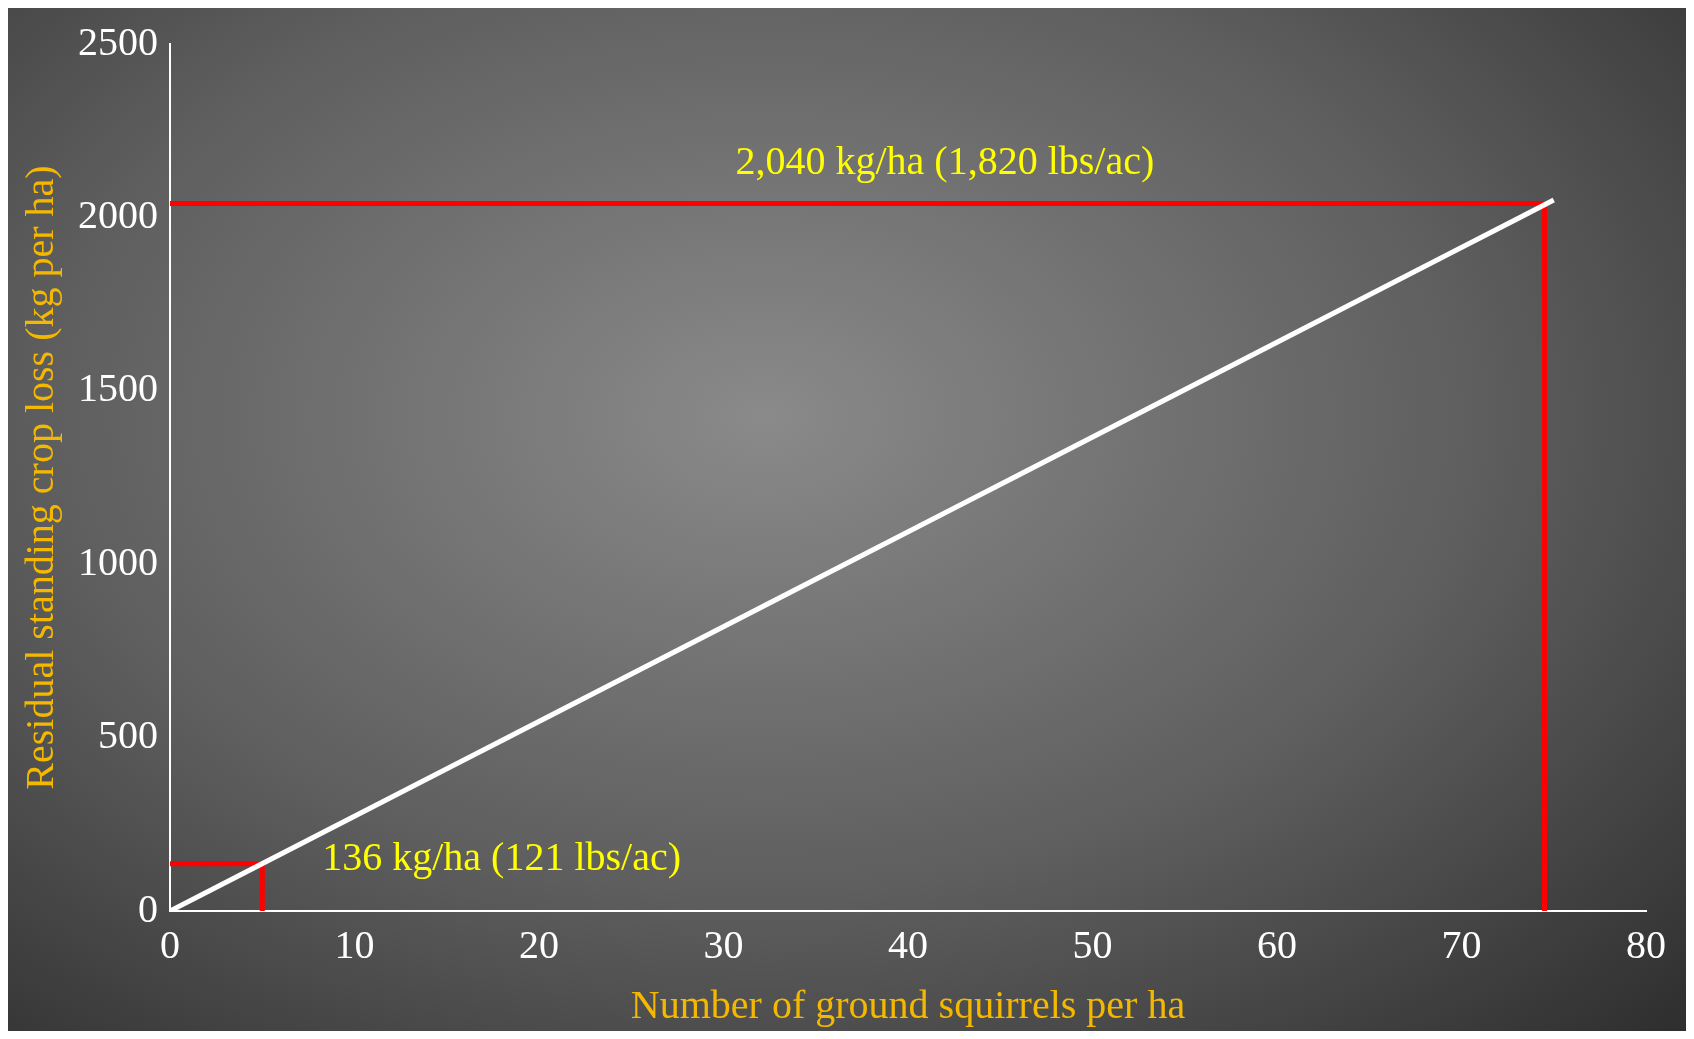  I want to click on x-tick-label: 80, so click(1646, 944).